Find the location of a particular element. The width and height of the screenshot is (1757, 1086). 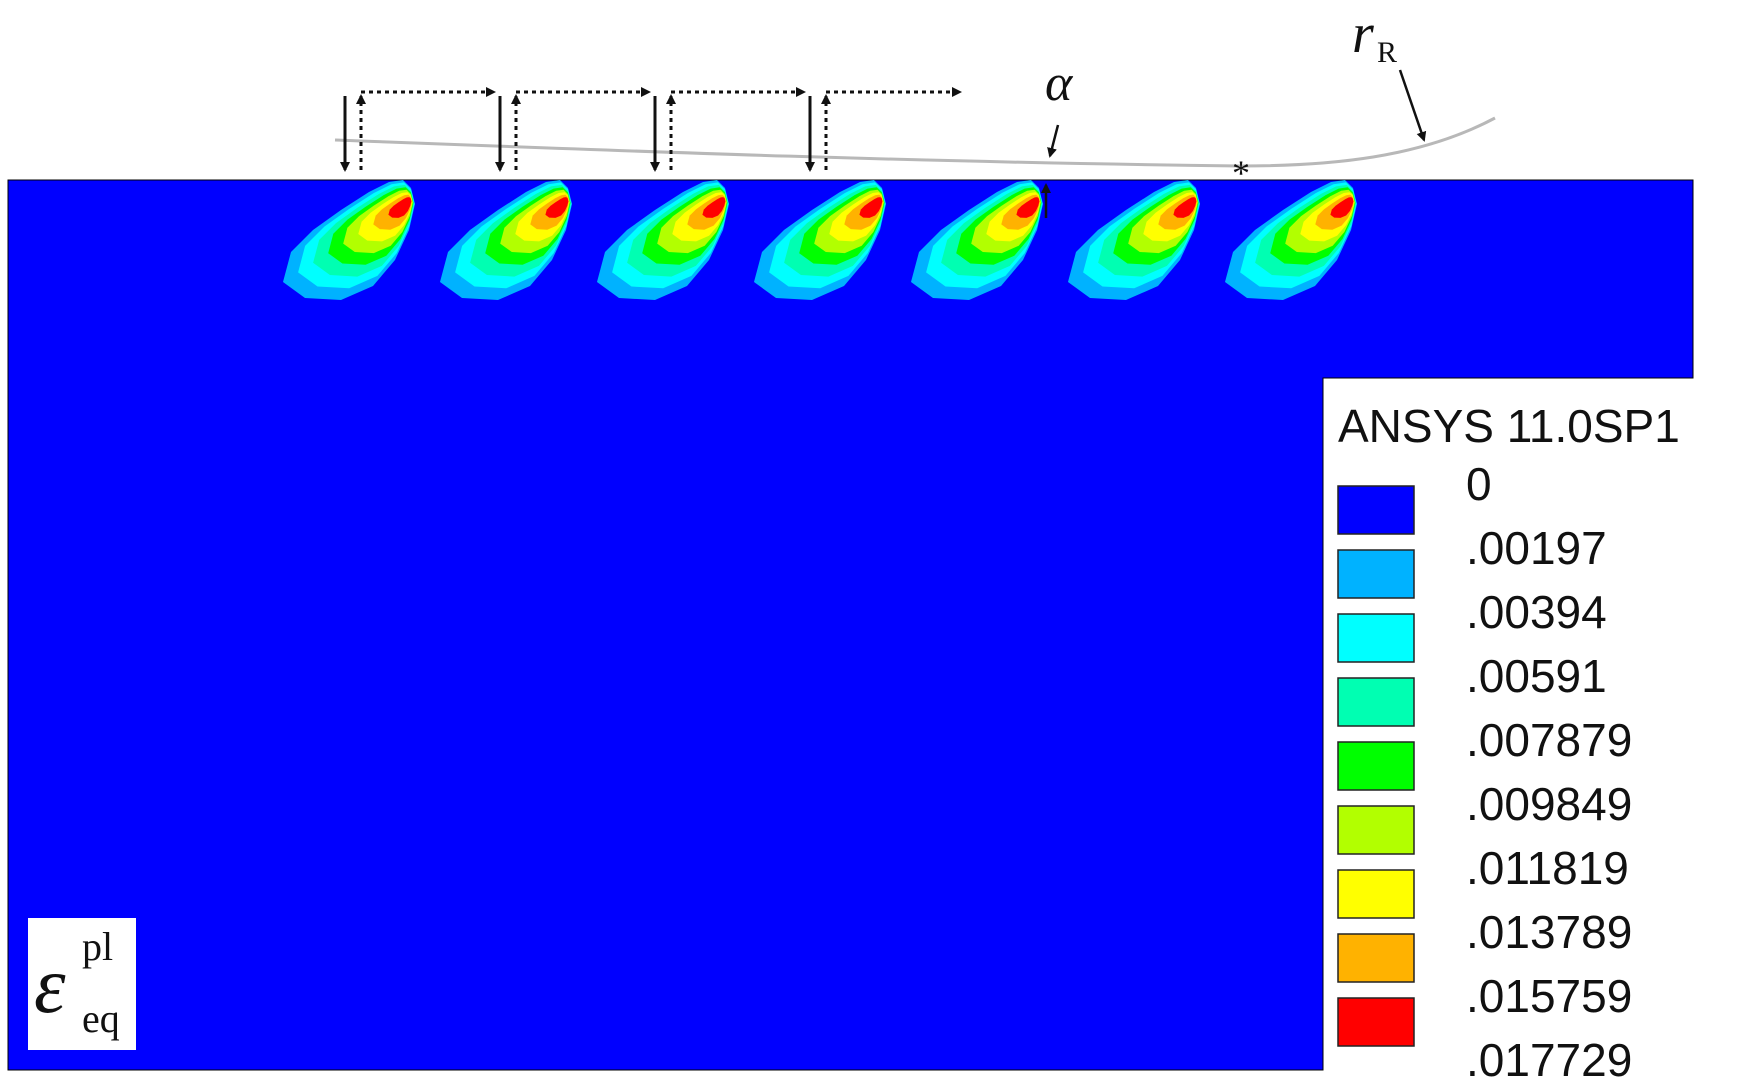

legend-label: .00394 is located at coordinates (1536, 612).